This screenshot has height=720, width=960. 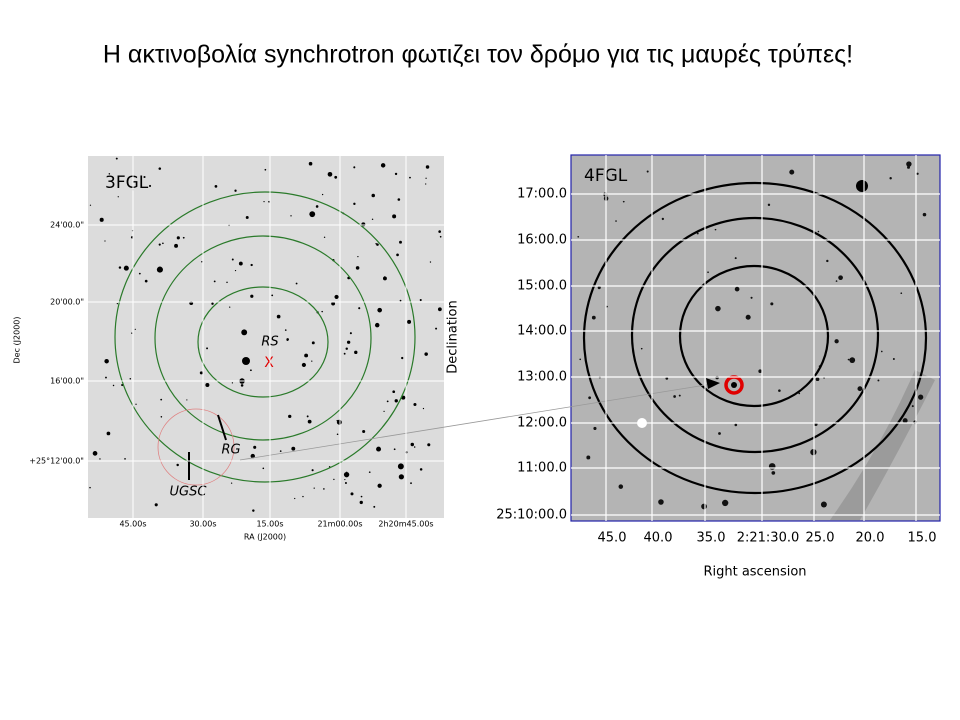 I want to click on x-tick-label: 15.0, so click(x=922, y=538).